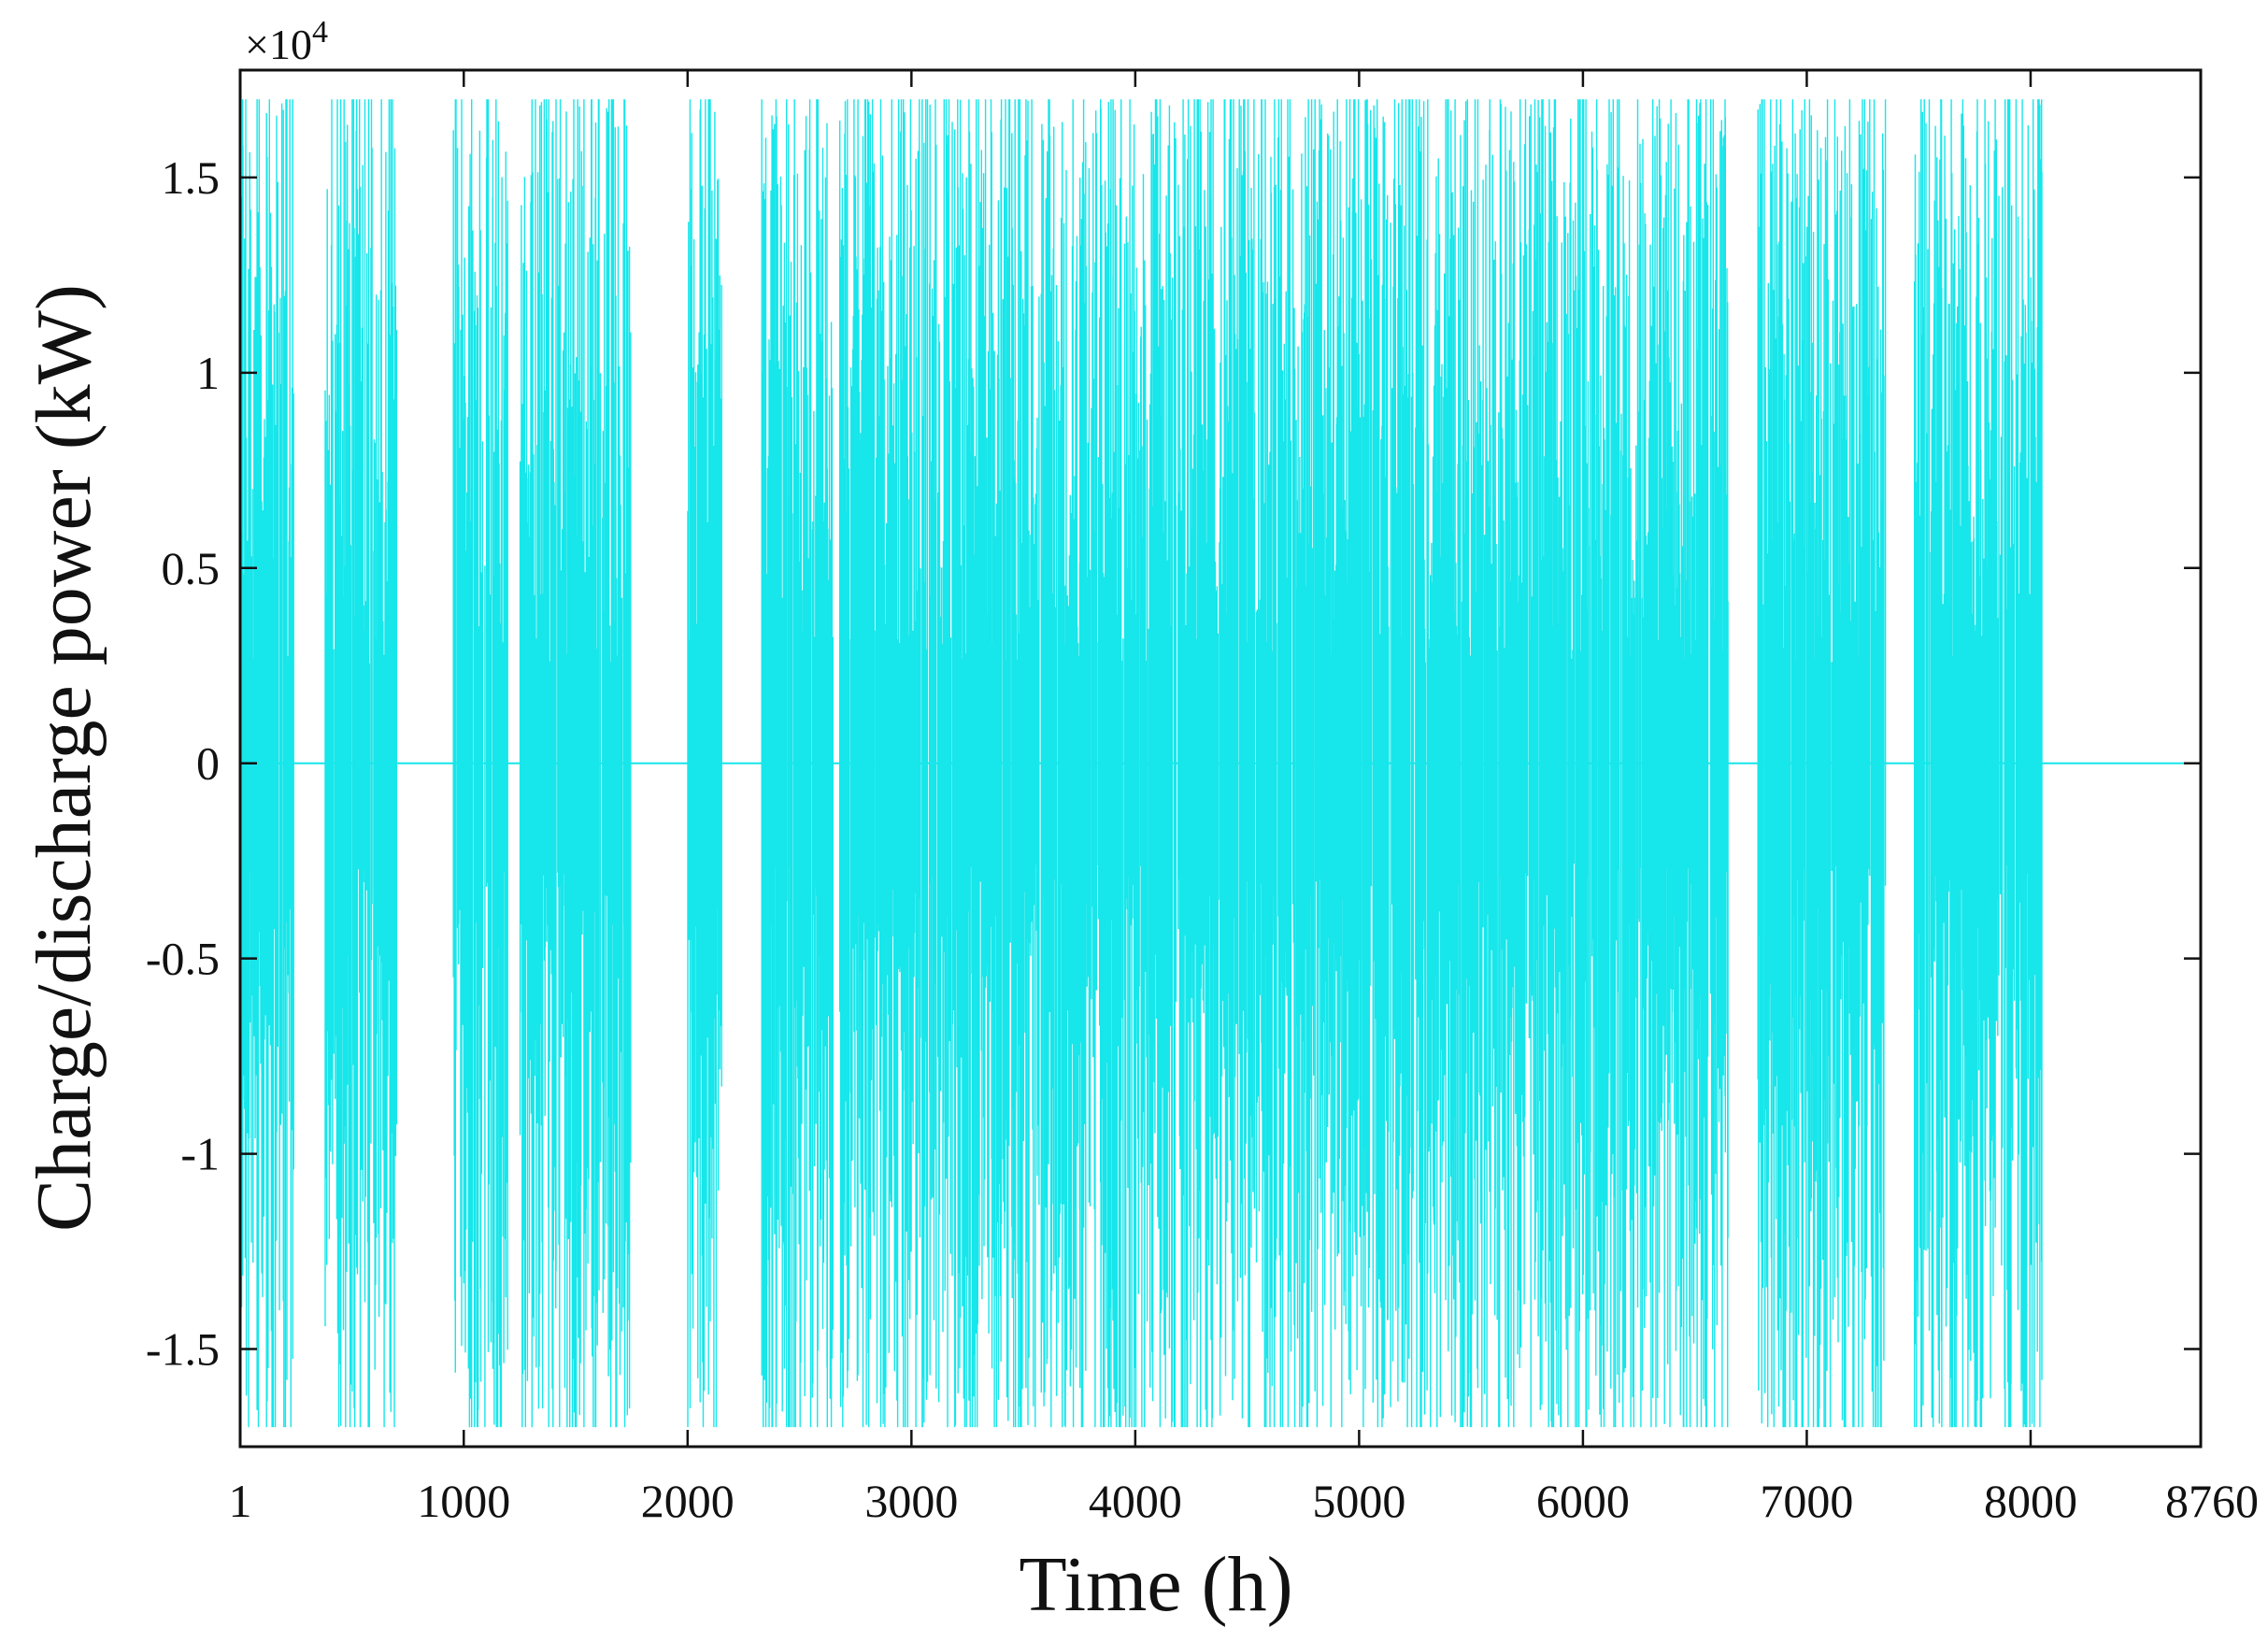  I want to click on x-tick-label: 6000, so click(1583, 1501).